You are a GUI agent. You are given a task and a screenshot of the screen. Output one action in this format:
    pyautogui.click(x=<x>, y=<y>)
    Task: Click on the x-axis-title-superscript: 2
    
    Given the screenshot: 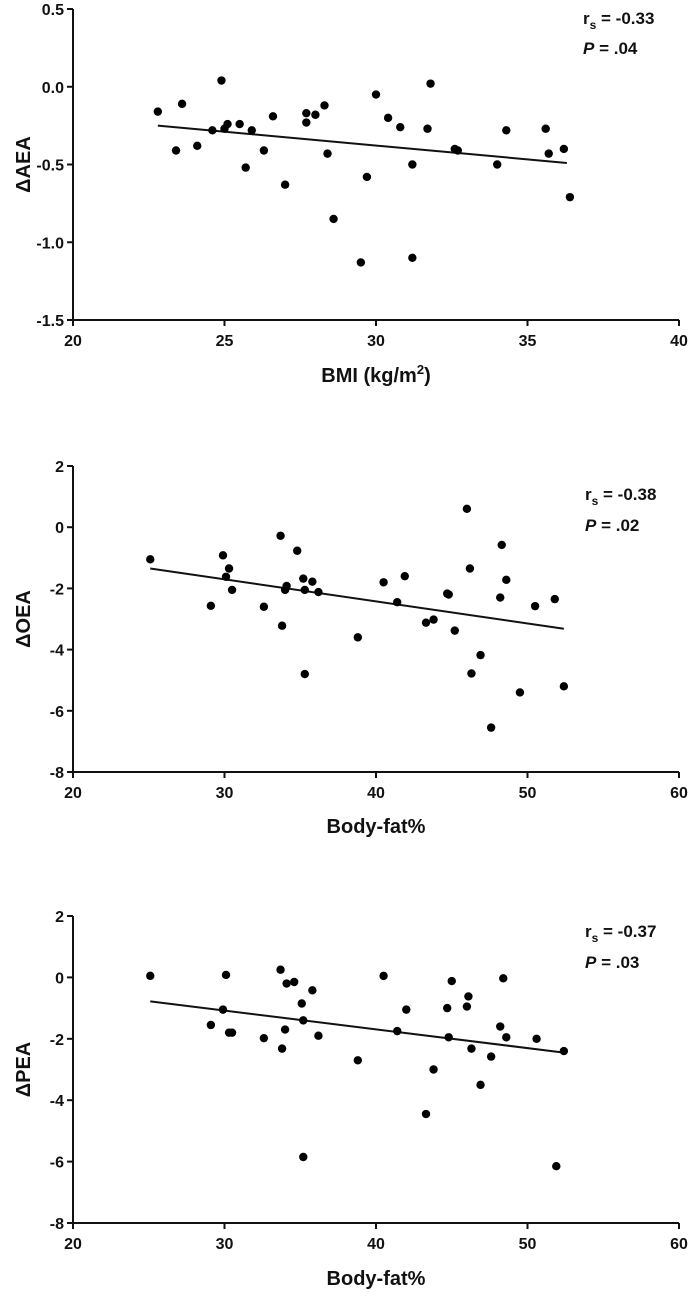 What is the action you would take?
    pyautogui.click(x=420, y=369)
    